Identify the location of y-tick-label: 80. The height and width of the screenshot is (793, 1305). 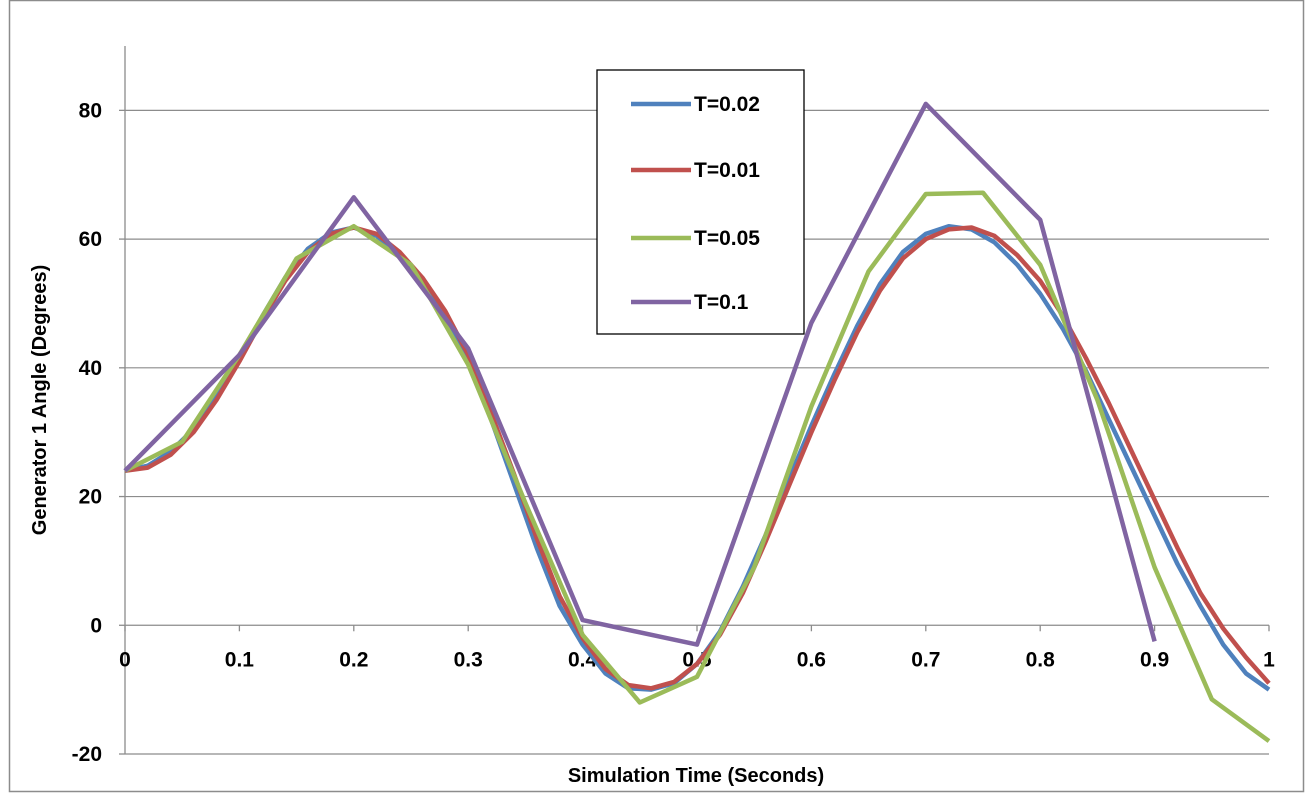
(90, 110).